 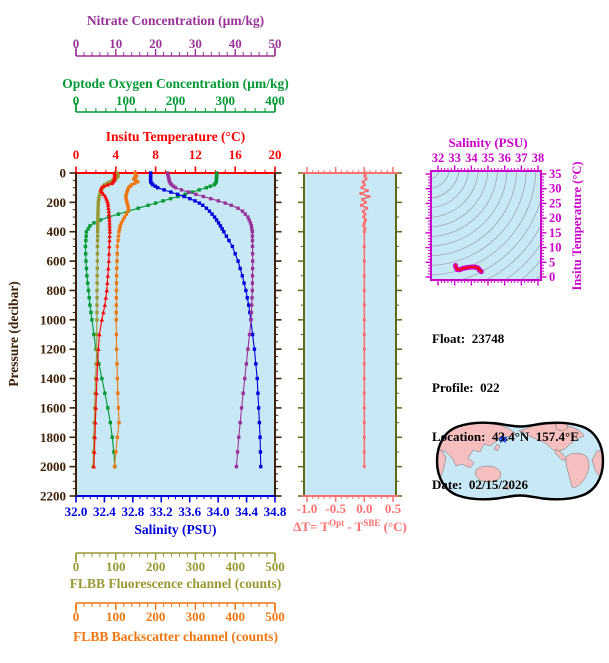 I want to click on float-info-date: Date: 02/15/2026, so click(x=480, y=485).